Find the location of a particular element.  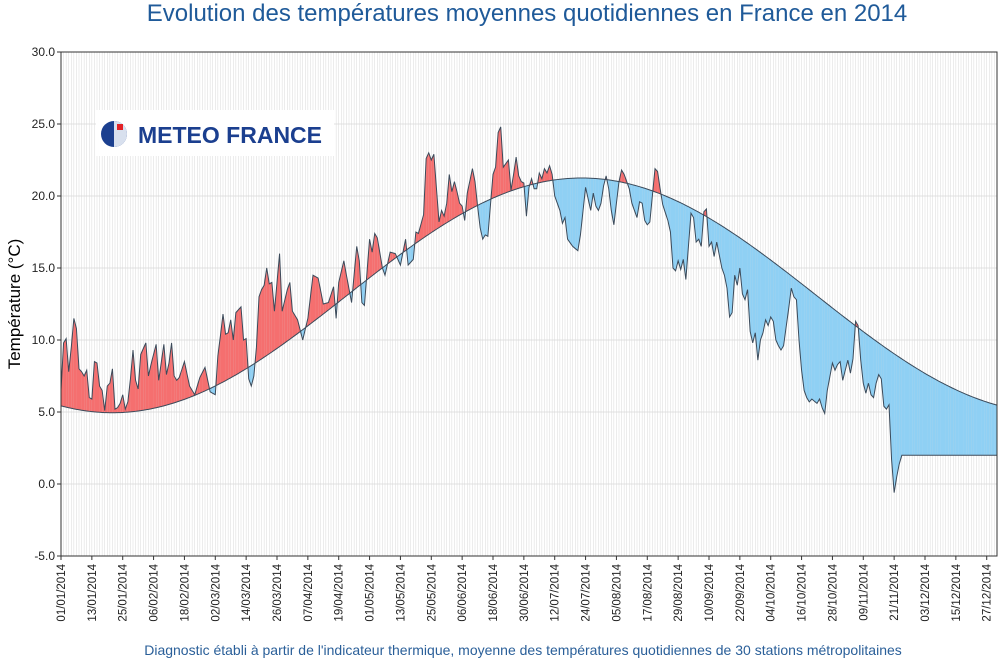

x-tick-label: 28/10/2014 is located at coordinates (833, 592).